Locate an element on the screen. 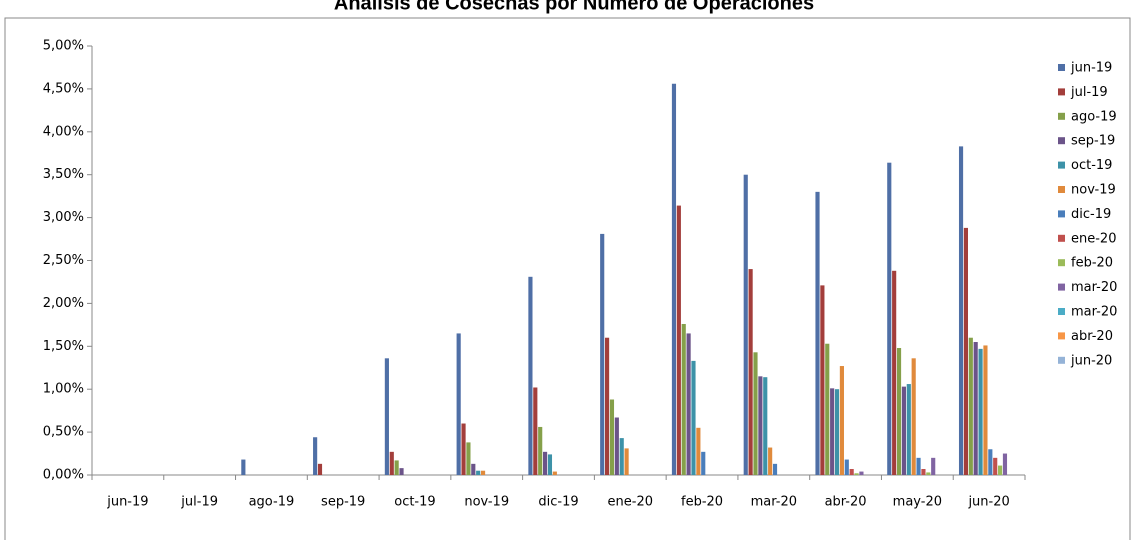  x-tick-label: ago-19 is located at coordinates (272, 502).